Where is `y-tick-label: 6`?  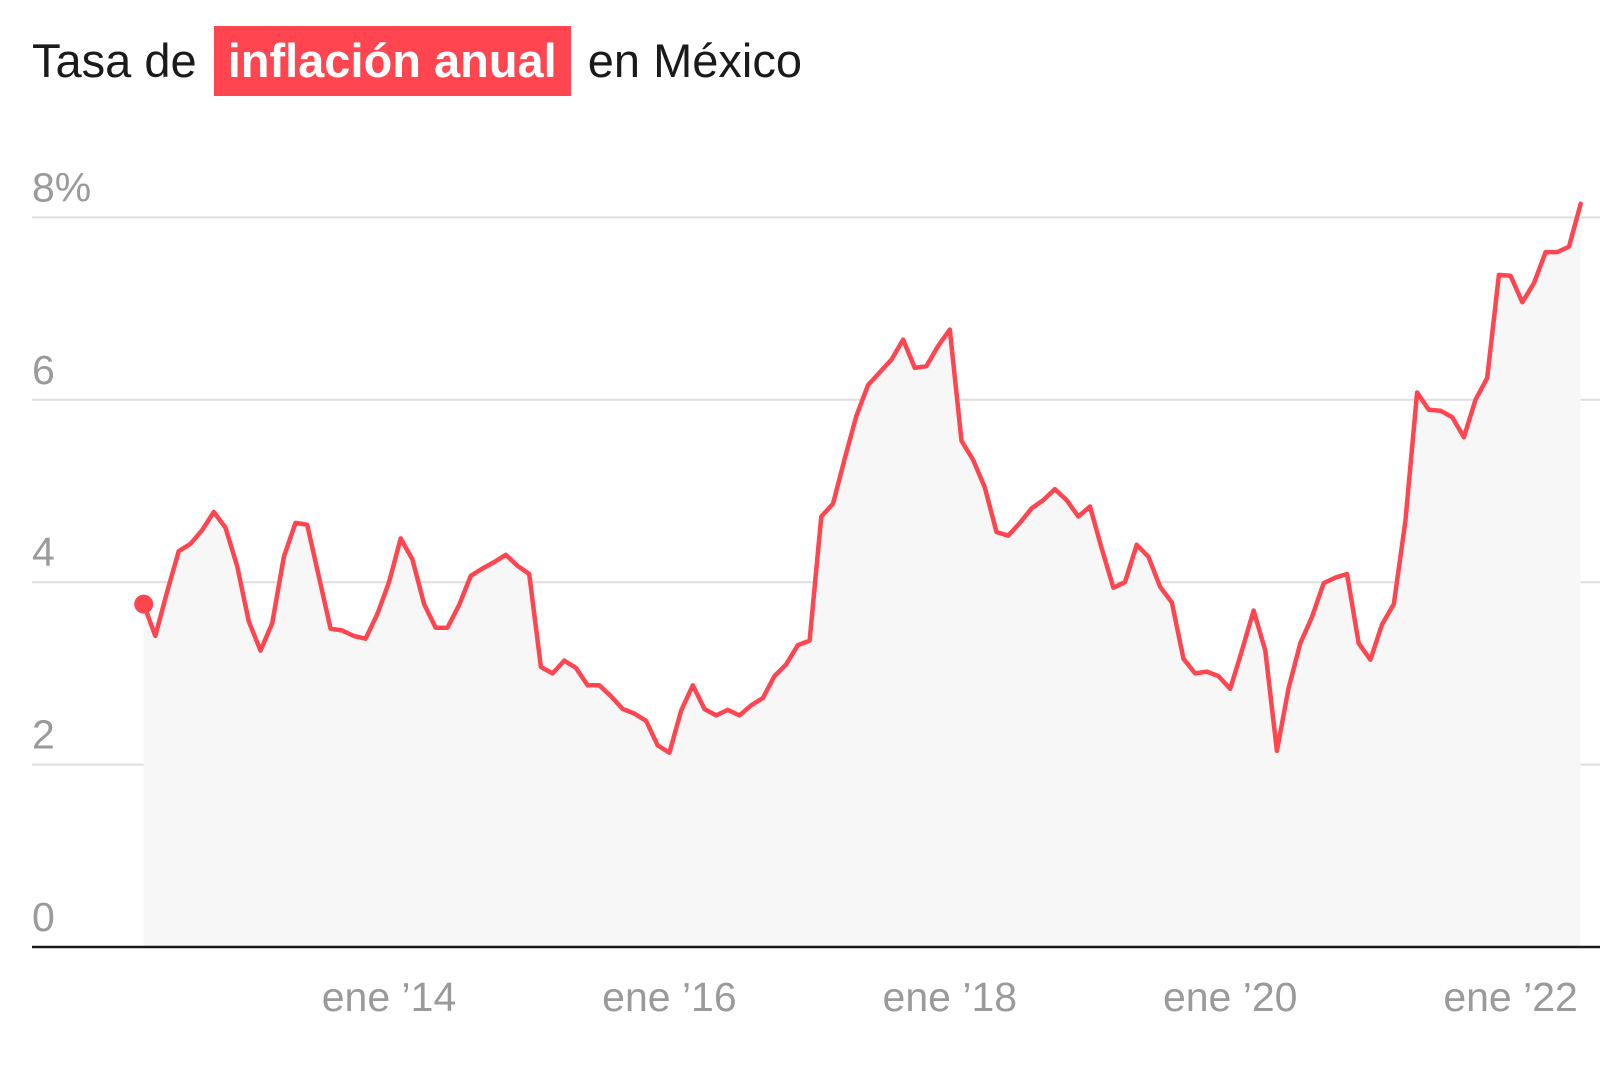 y-tick-label: 6 is located at coordinates (43, 370).